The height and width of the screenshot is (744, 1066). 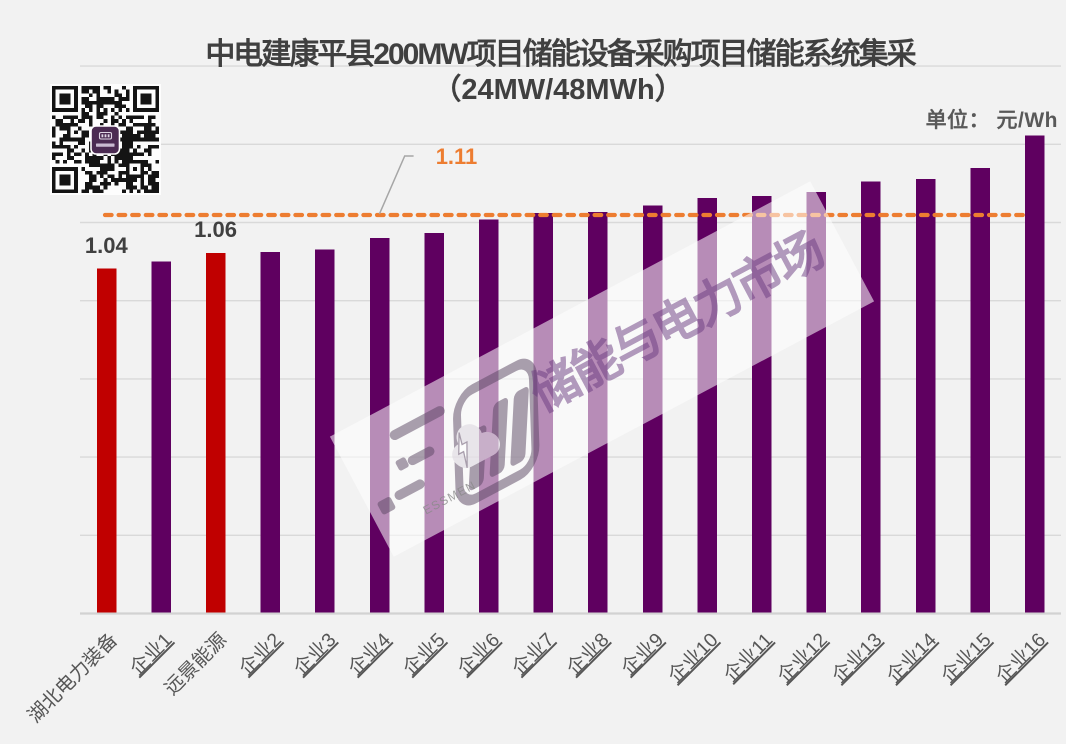 What do you see at coordinates (557, 89) in the screenshot?
I see `svg-text: （24MW/48MWh）` at bounding box center [557, 89].